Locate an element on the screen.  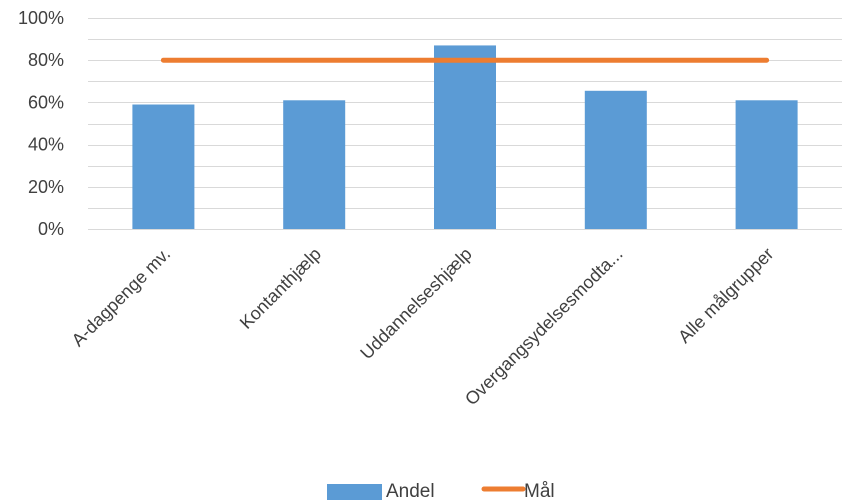
x-category-label: Uddannelseshjælp is located at coordinates (416, 304).